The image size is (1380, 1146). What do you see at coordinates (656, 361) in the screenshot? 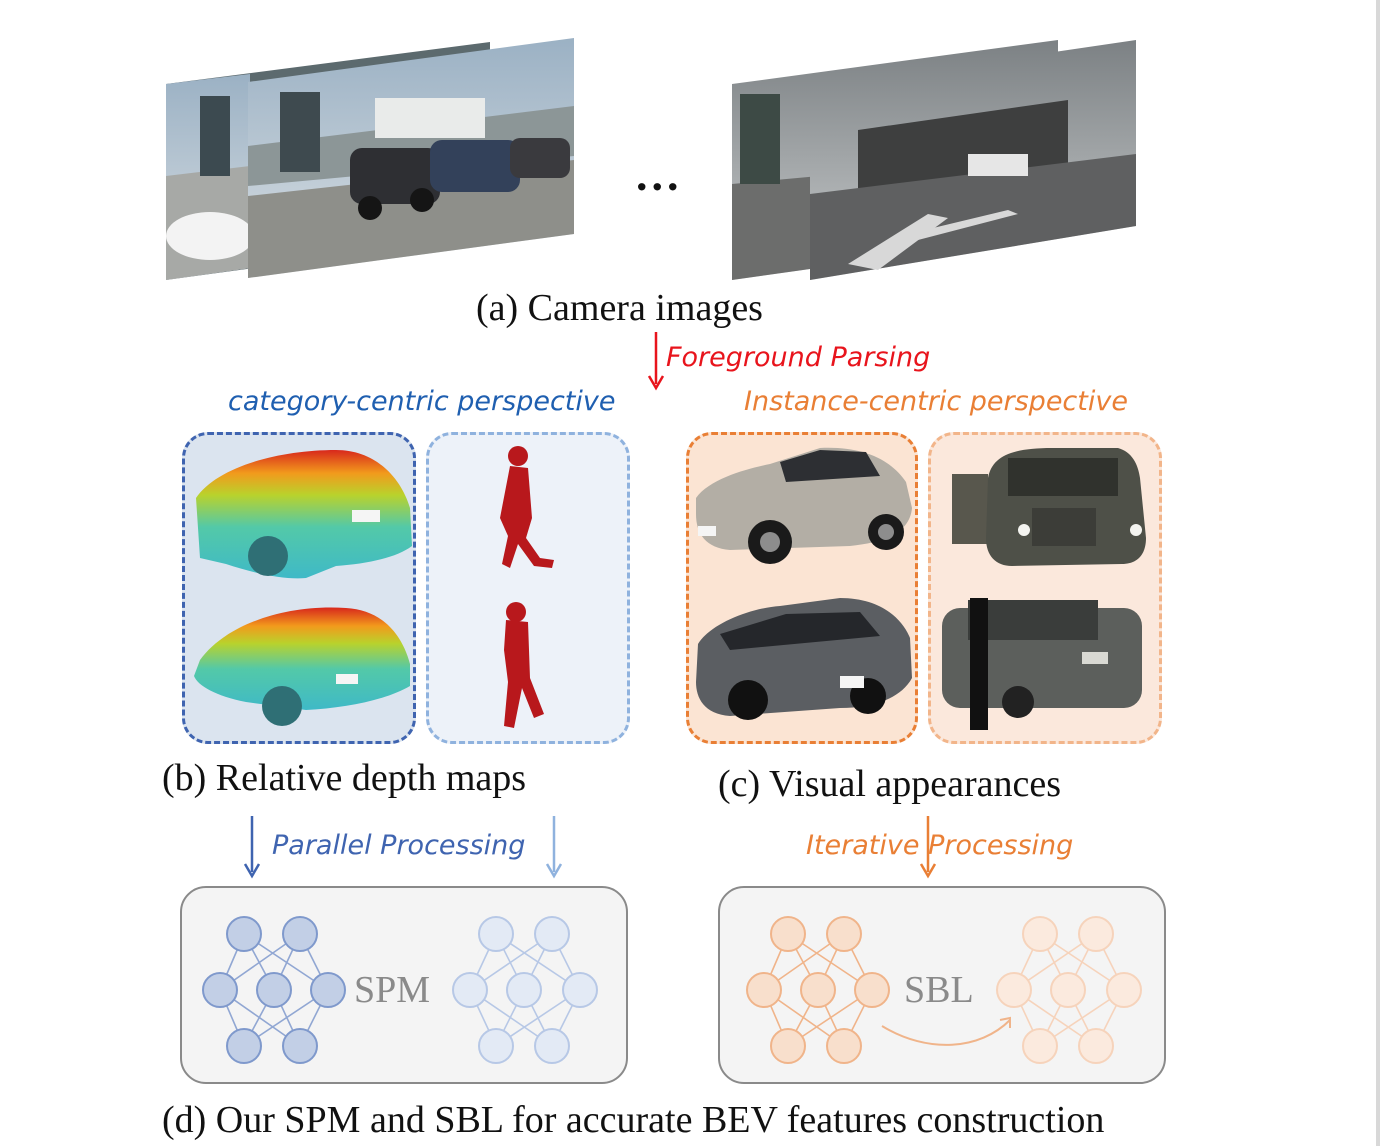
I see `foreground-parsing-arrow` at bounding box center [656, 361].